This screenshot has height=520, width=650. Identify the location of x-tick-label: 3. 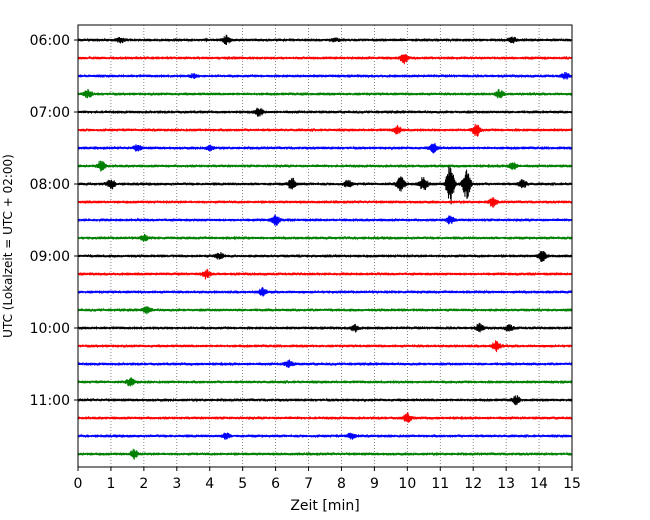
(176, 484).